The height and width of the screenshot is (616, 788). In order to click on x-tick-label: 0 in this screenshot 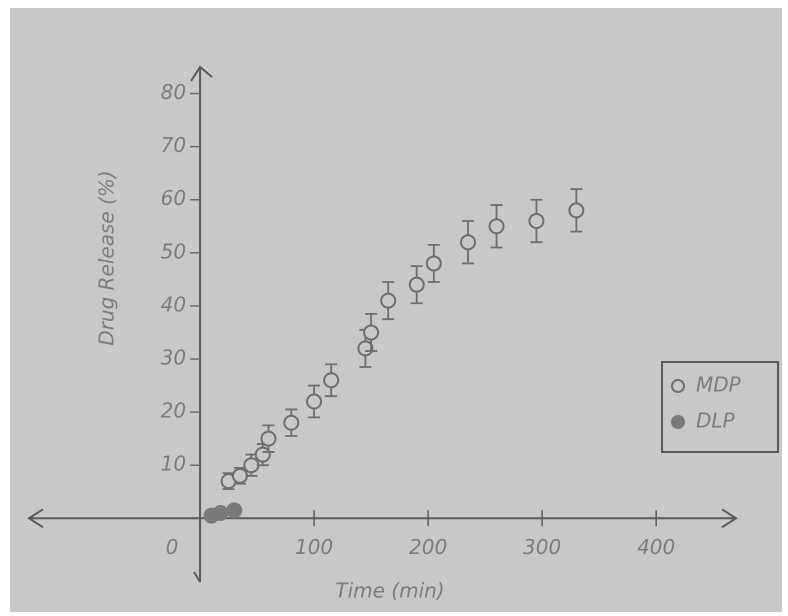, I will do `click(172, 547)`.